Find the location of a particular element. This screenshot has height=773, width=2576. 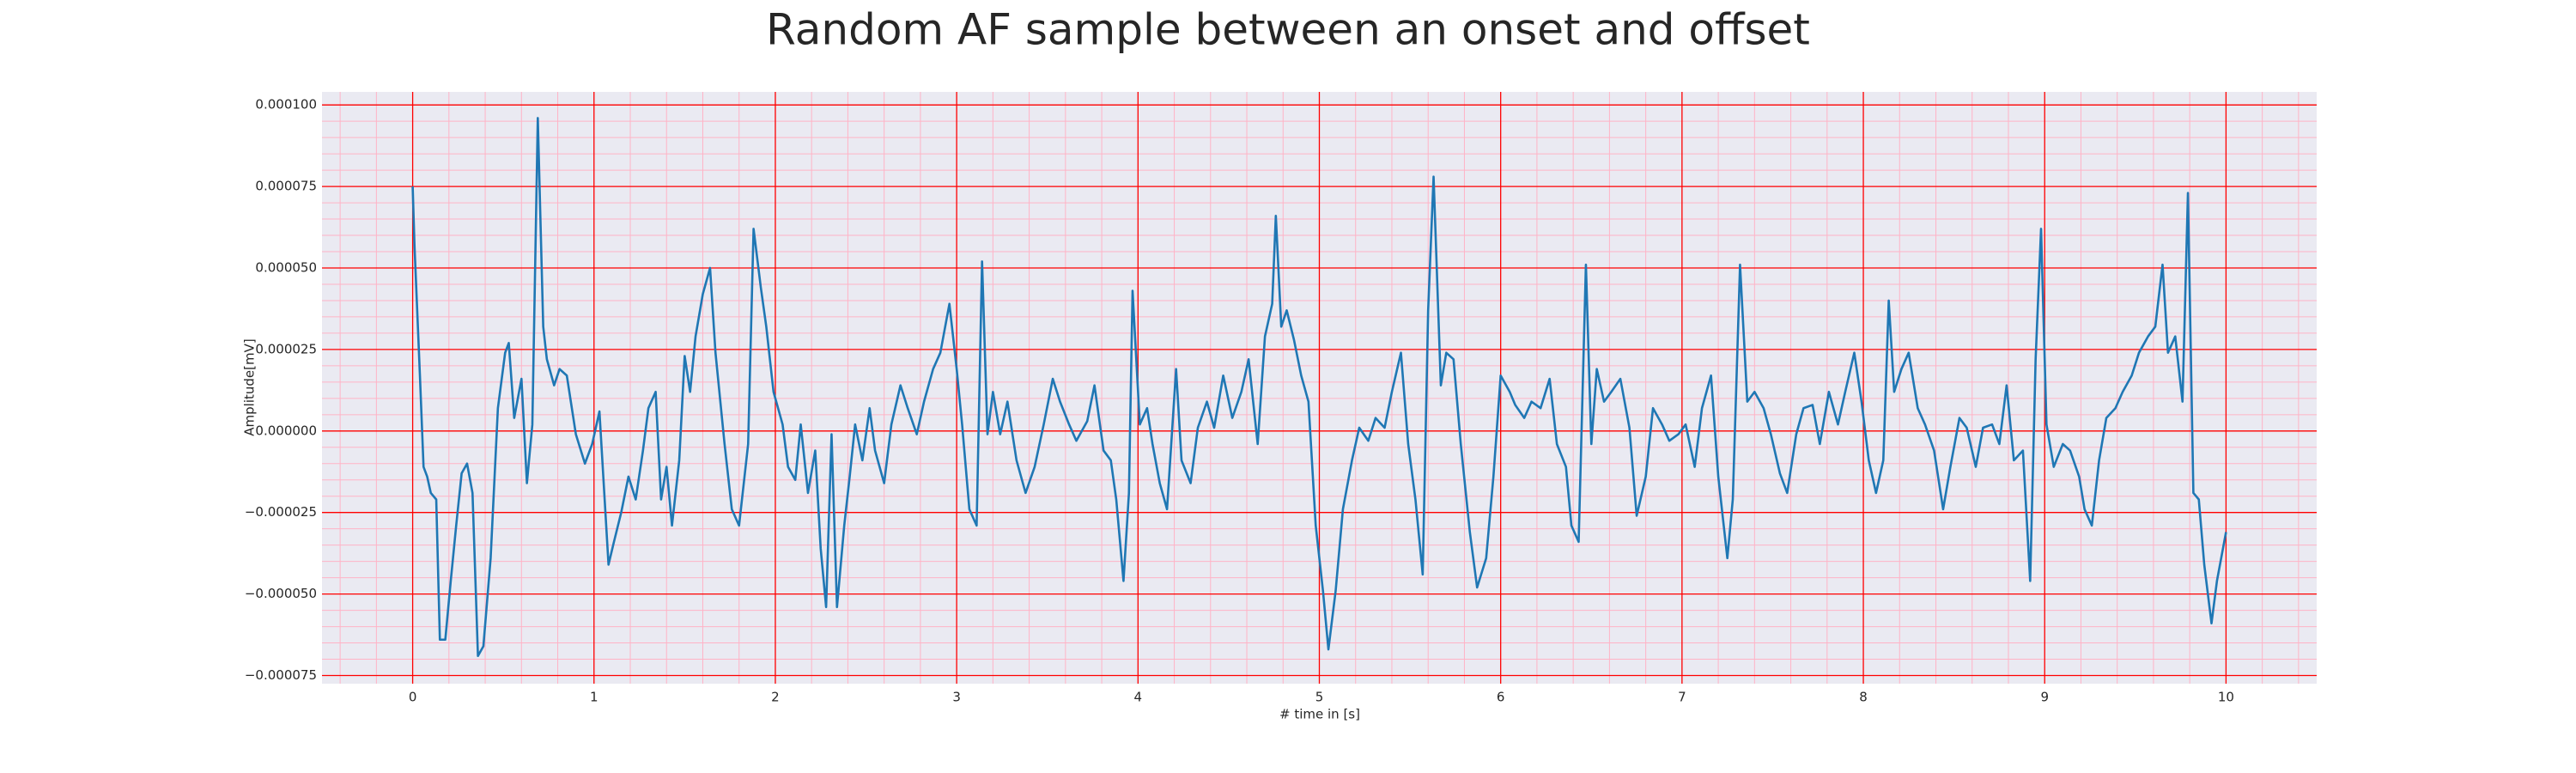

x-tick-label: 5 is located at coordinates (1319, 697).